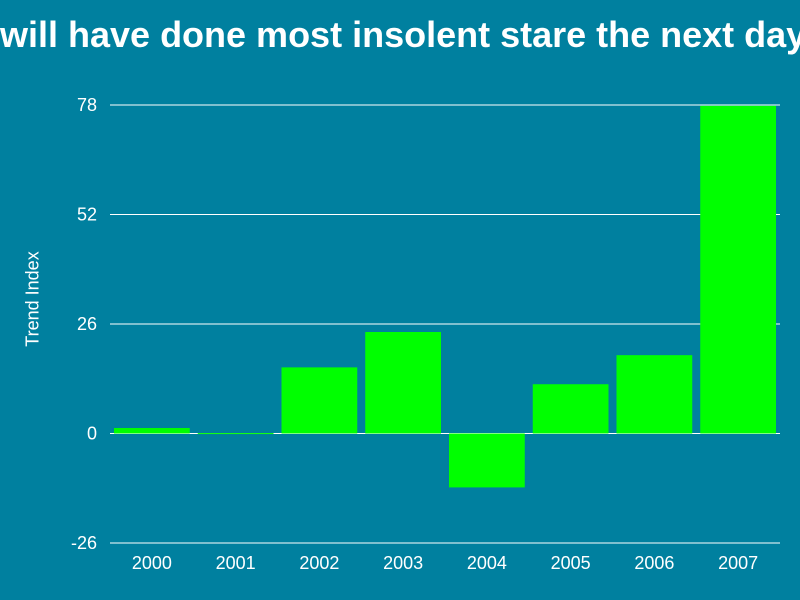  I want to click on x-tick-label: 2002, so click(319, 563).